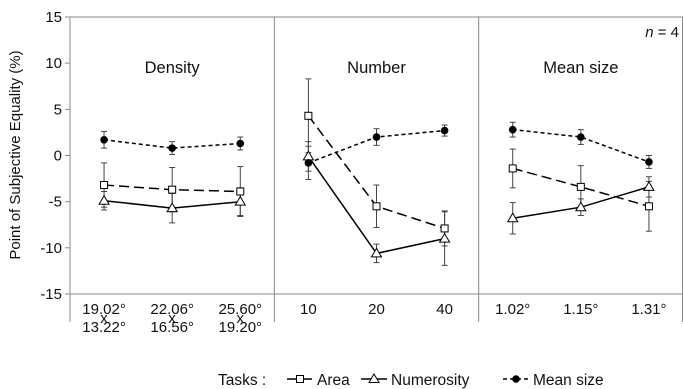 The image size is (683, 389). Describe the element at coordinates (55, 202) in the screenshot. I see `y-tick-label: -5` at that location.